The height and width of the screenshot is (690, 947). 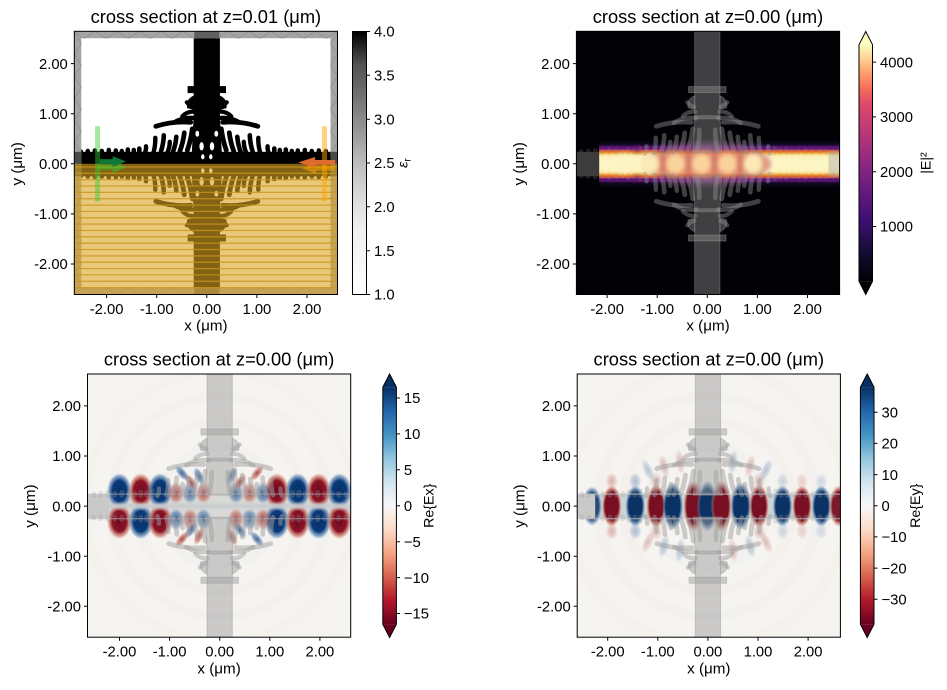 I want to click on svg-text: 3.5, so click(x=384, y=77).